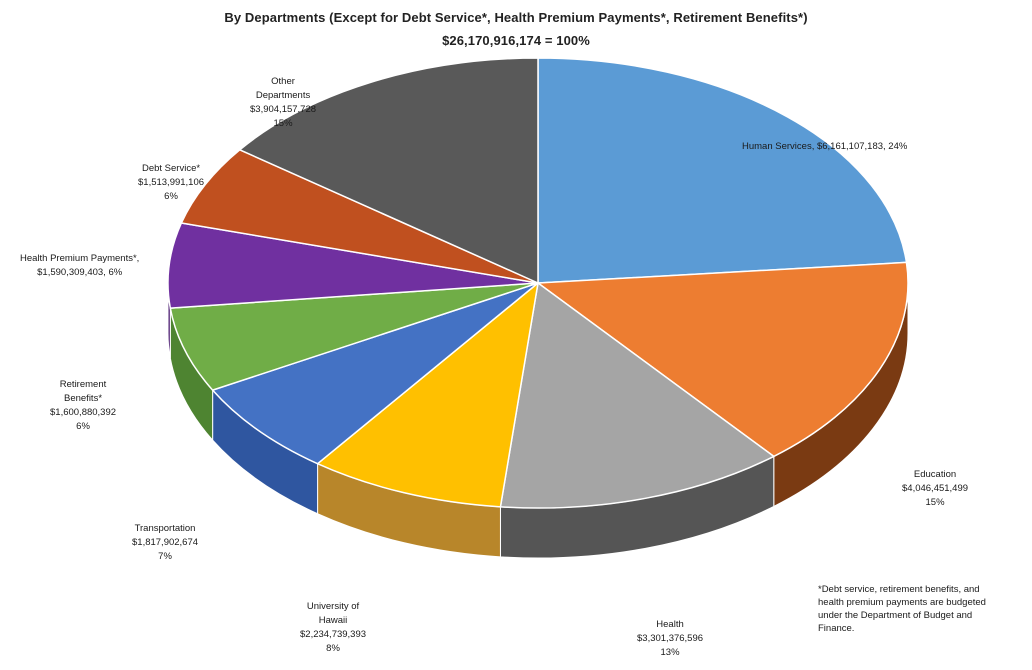  I want to click on chart-subtitle: $26,170,916,174 = 100%, so click(516, 40).